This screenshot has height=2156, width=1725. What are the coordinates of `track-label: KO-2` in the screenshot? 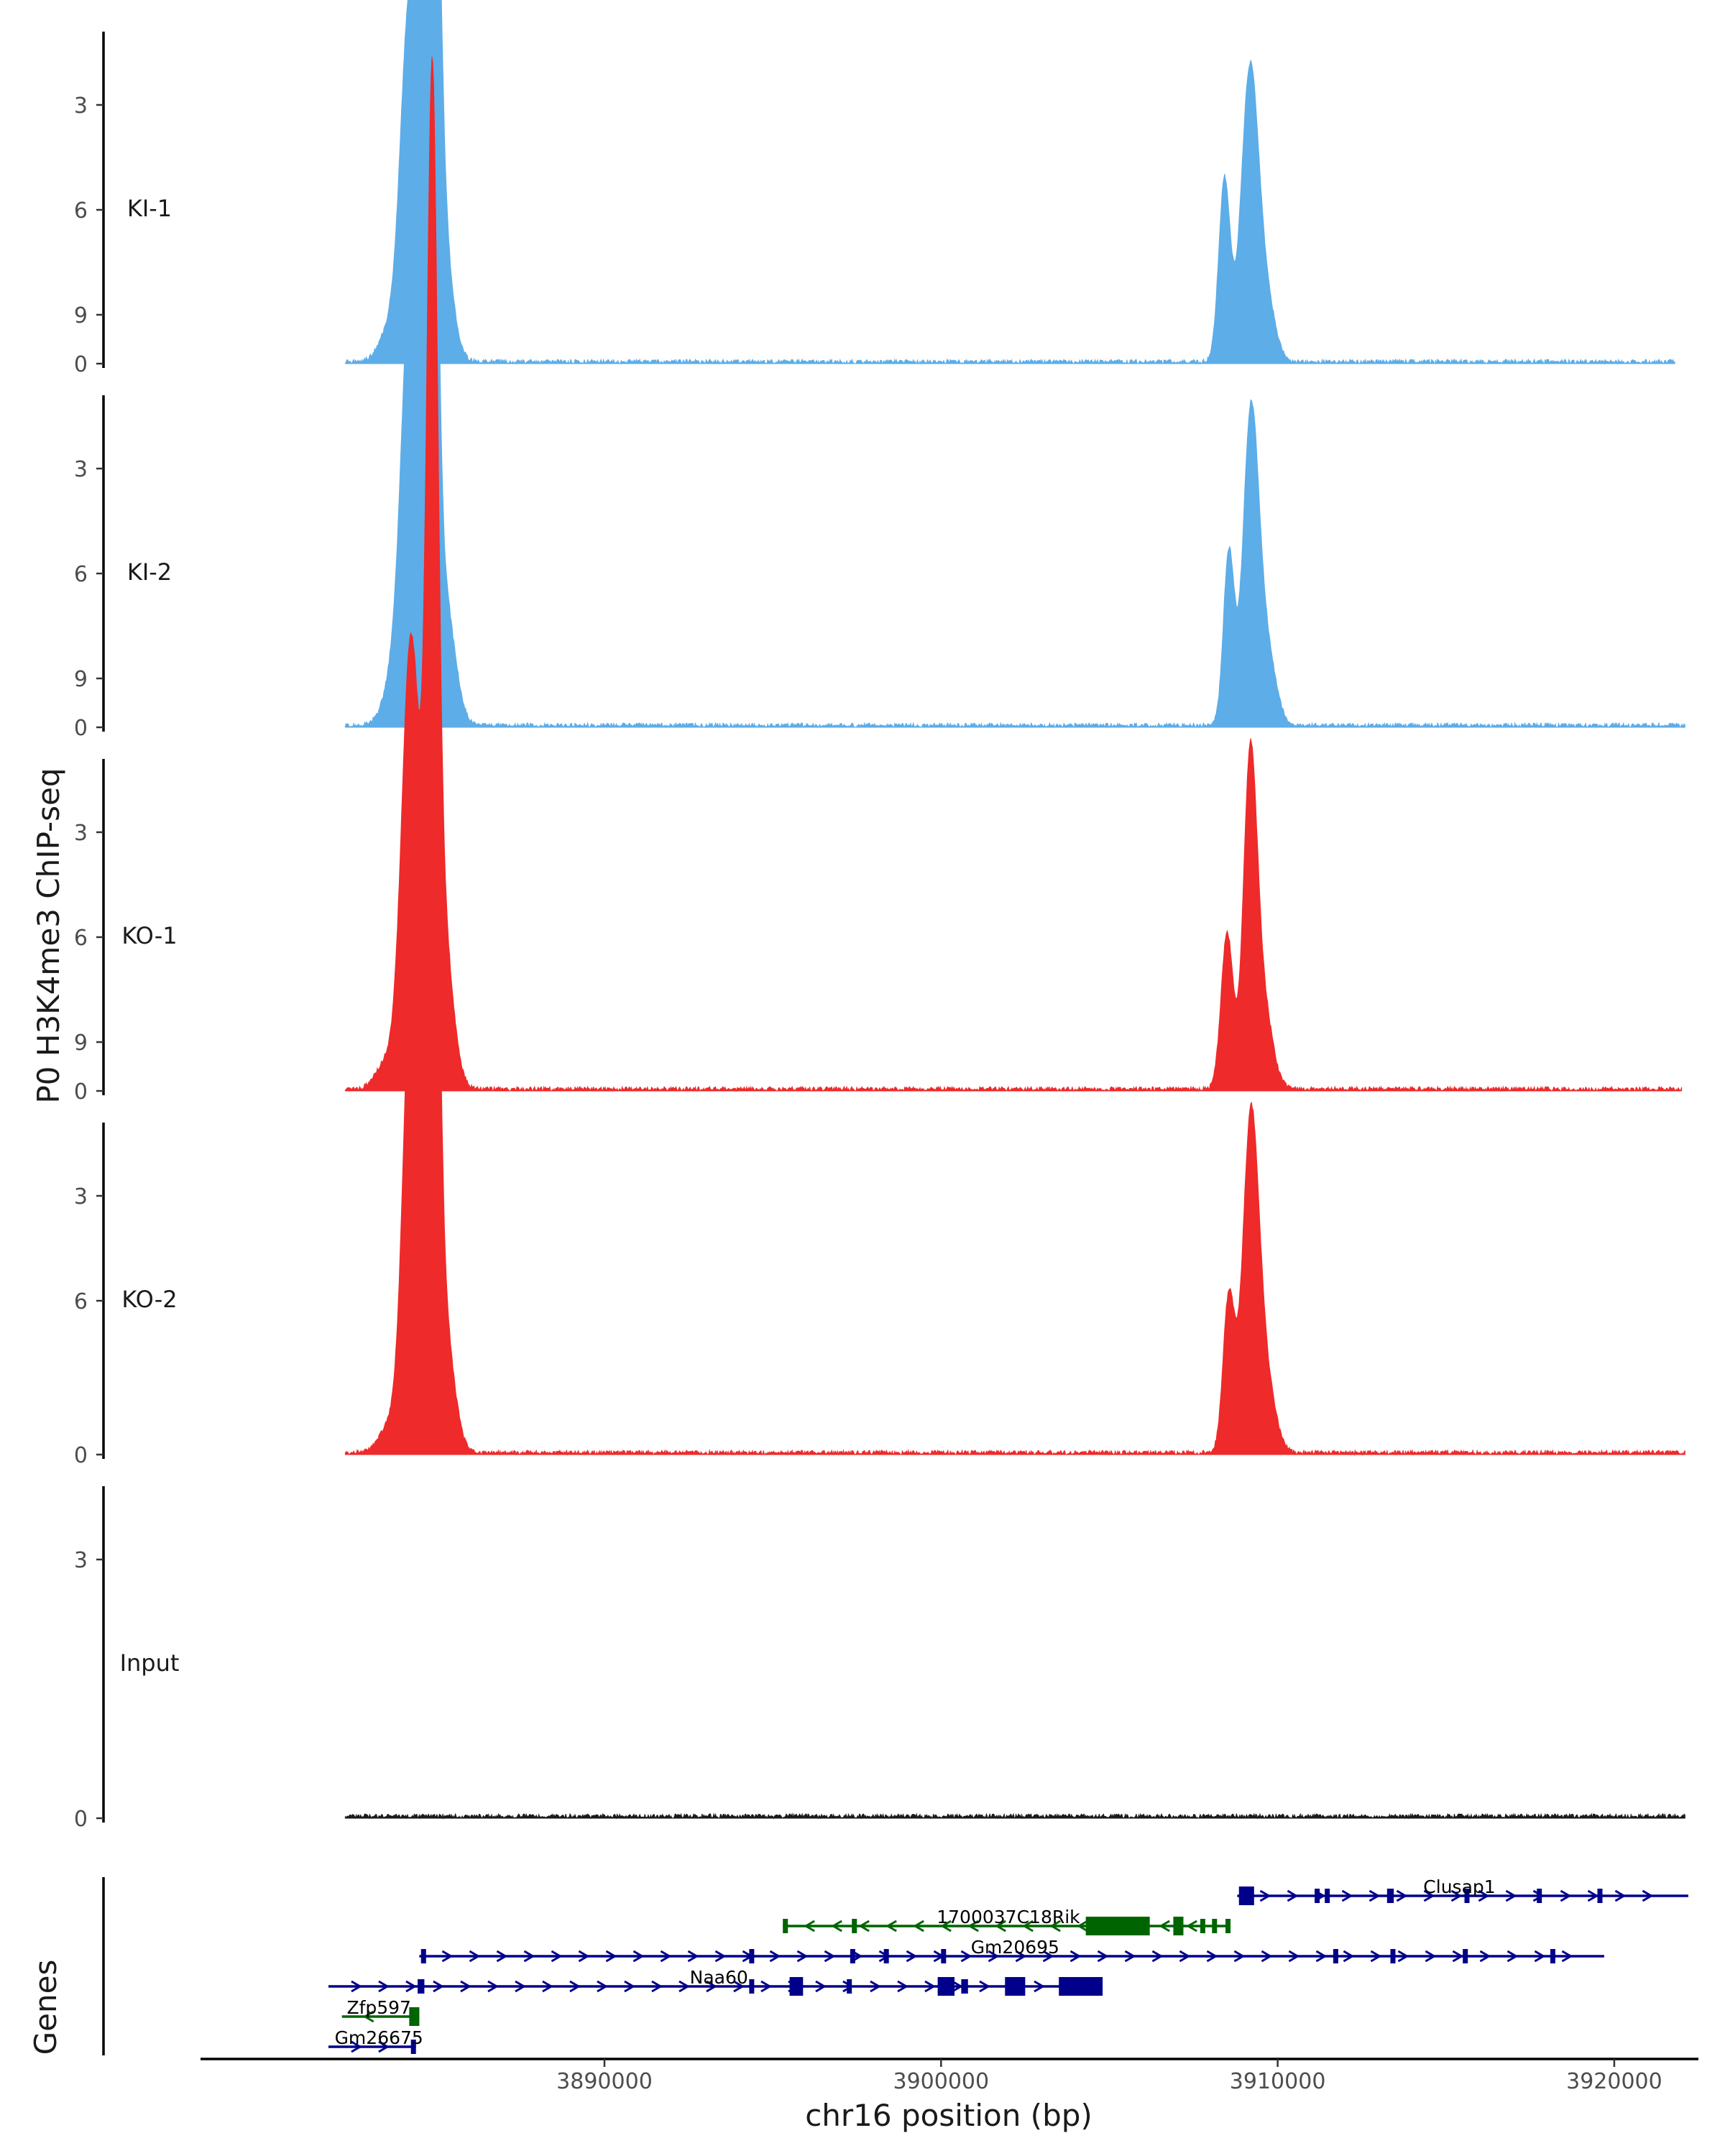 It's located at (149, 1299).